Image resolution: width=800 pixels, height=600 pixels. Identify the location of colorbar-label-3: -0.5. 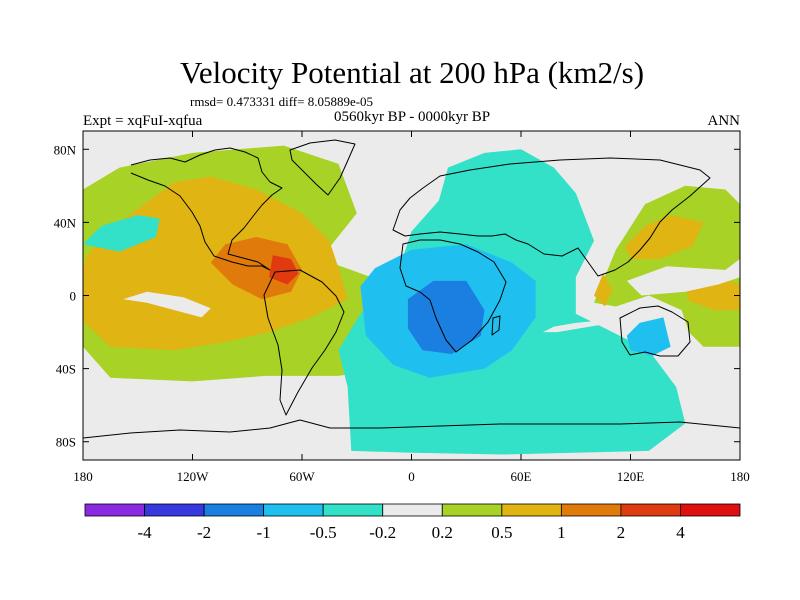
(323, 532).